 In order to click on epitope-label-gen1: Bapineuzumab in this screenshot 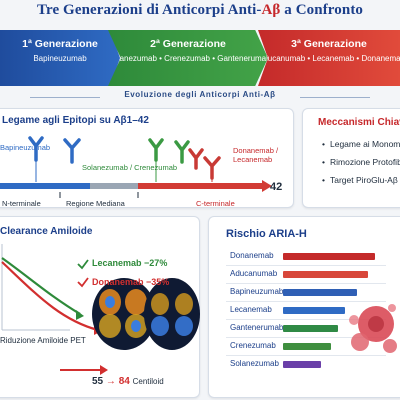, I will do `click(25, 147)`.